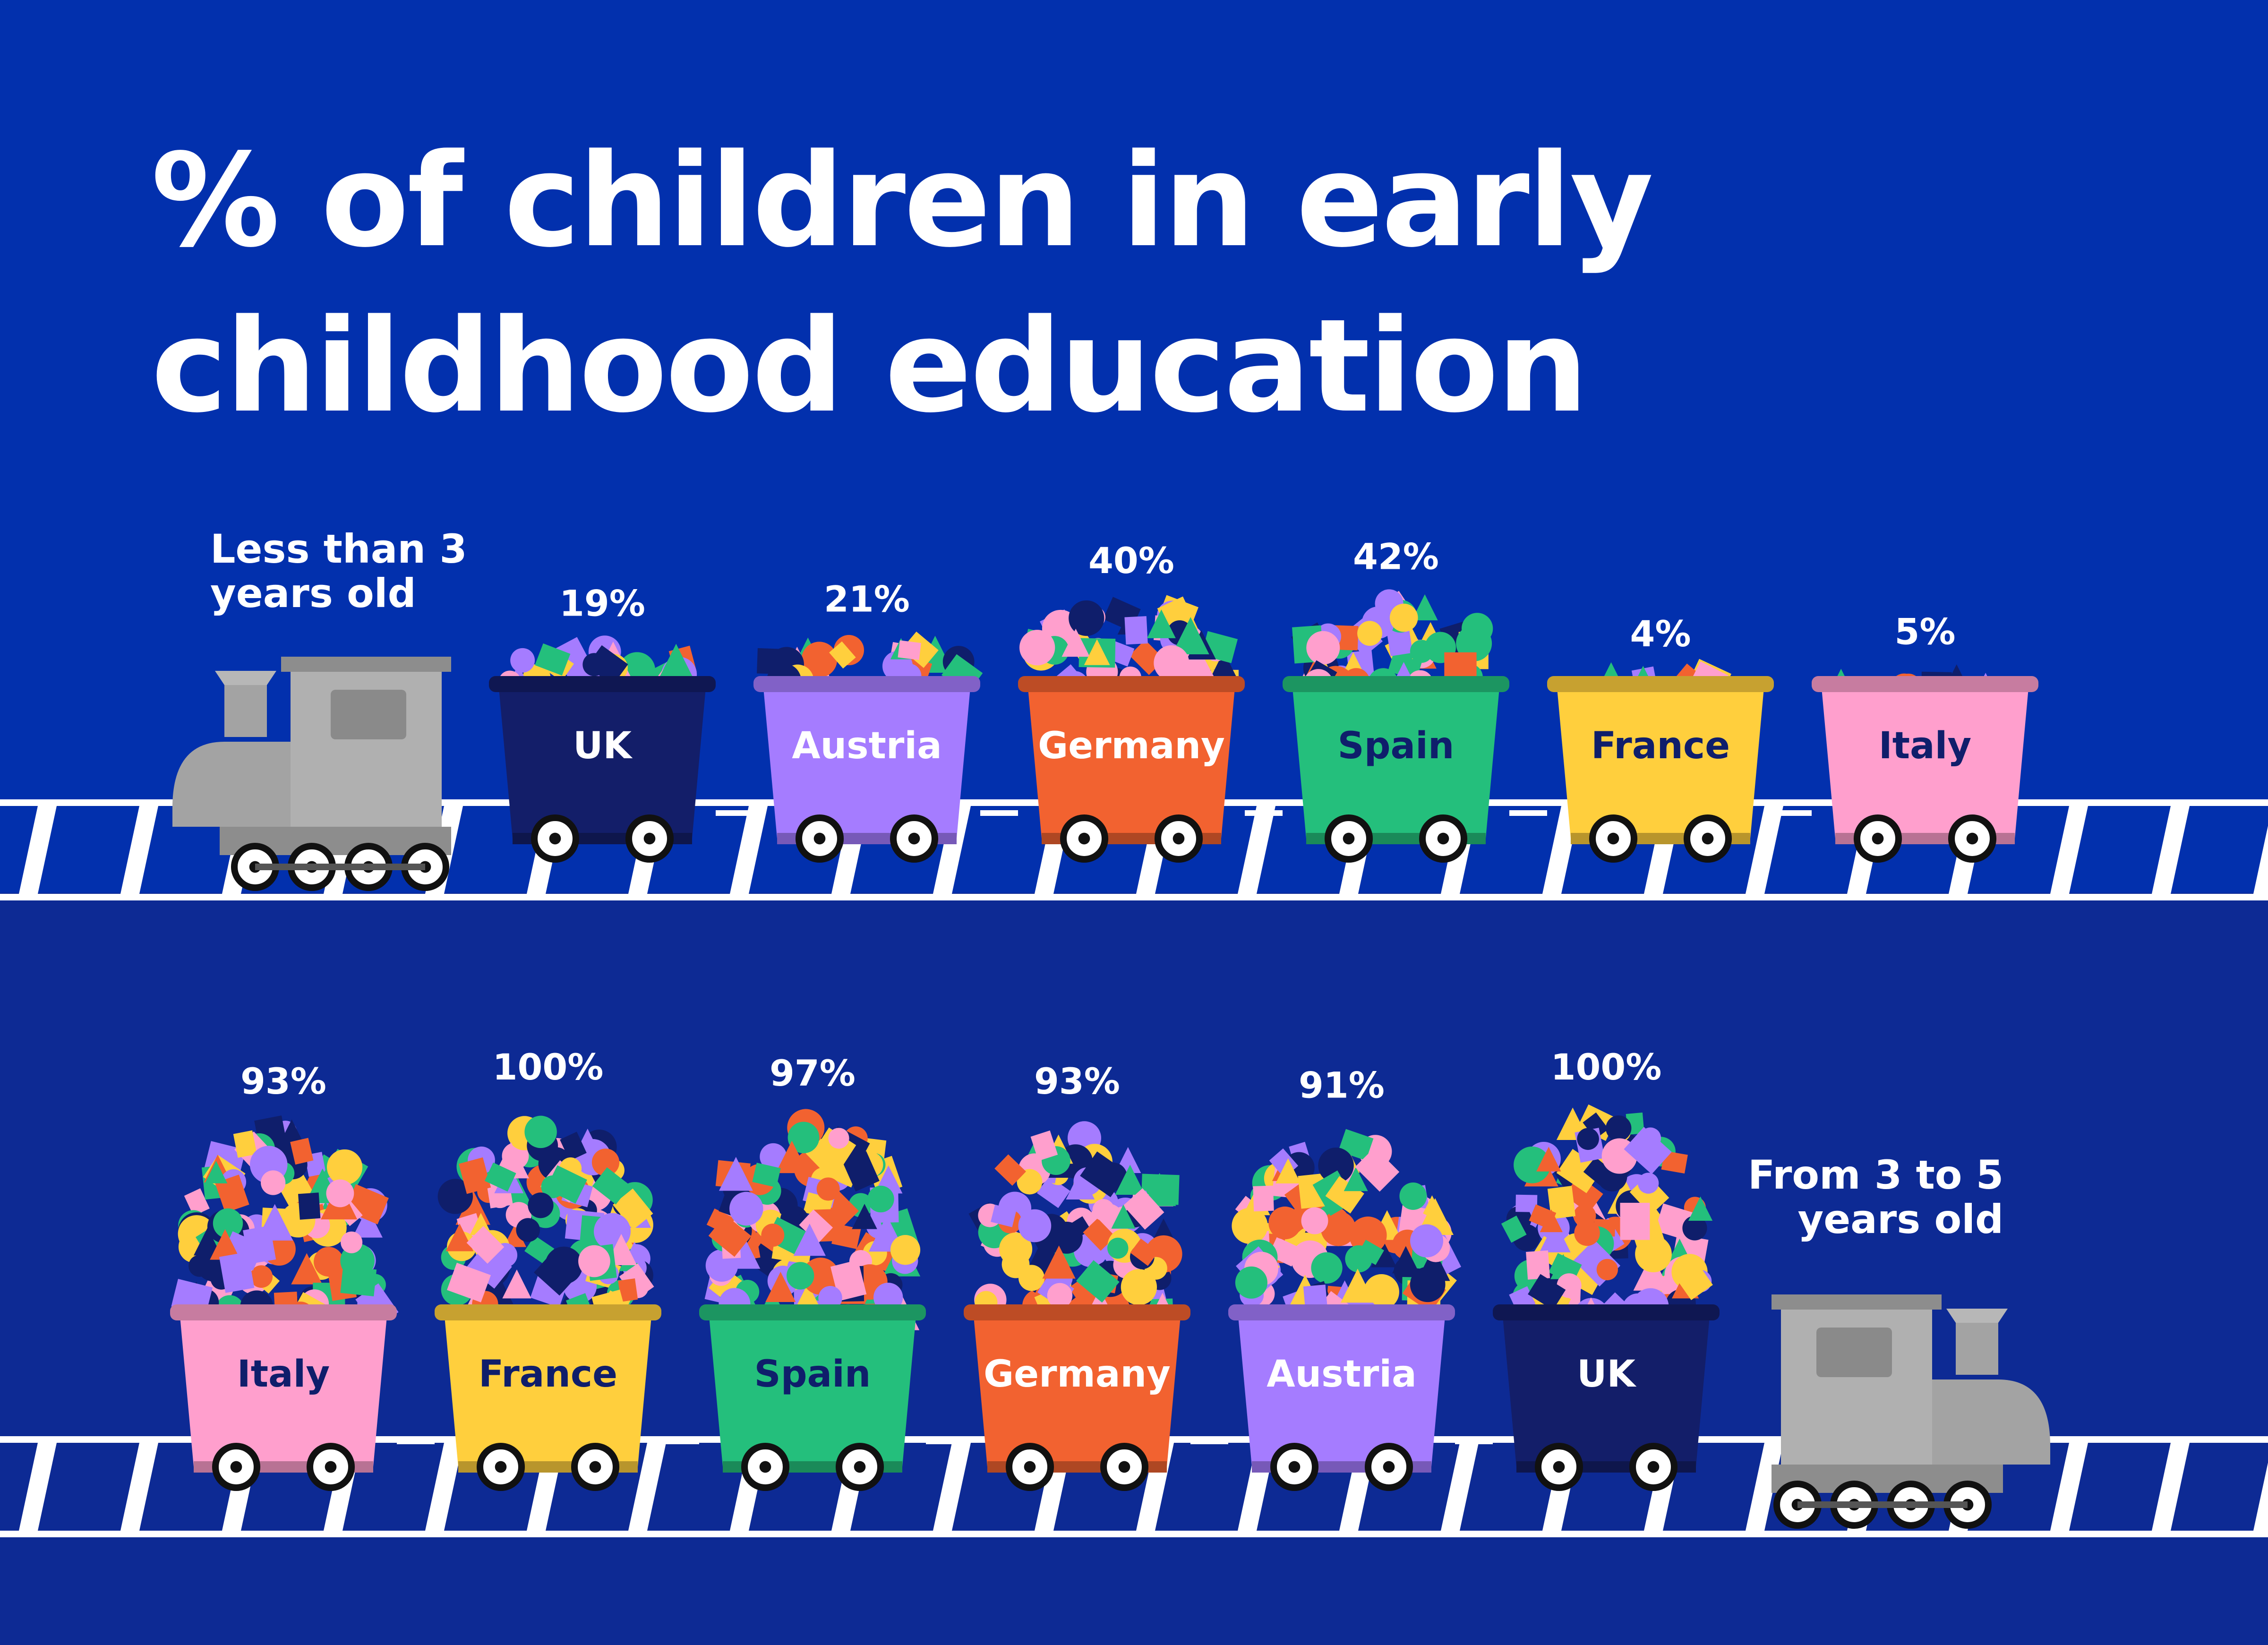 This screenshot has width=2268, height=1645. I want to click on car-name-label: Italy, so click(283, 1374).